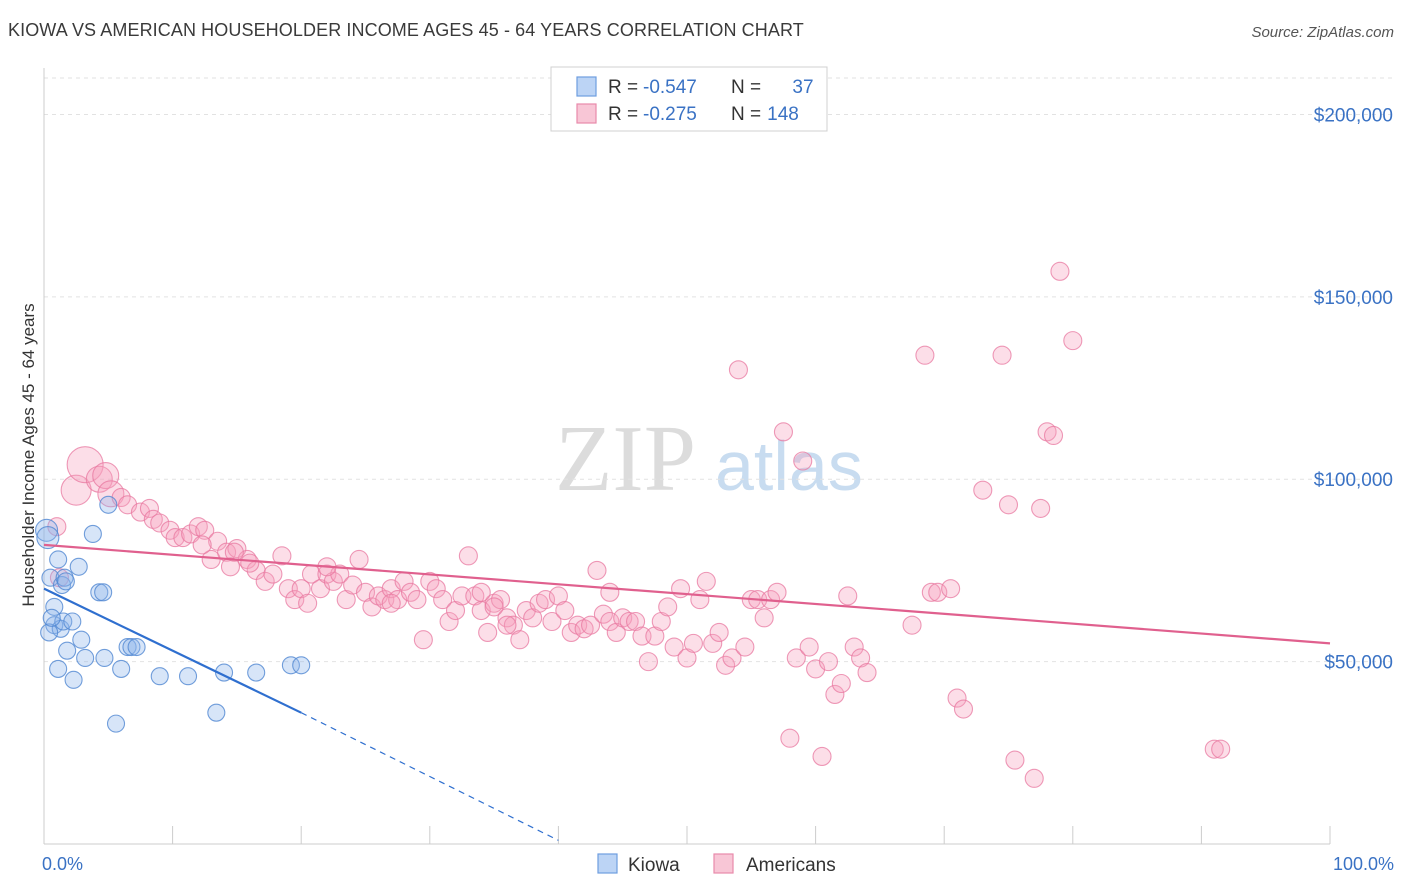 This screenshot has height=892, width=1406. What do you see at coordinates (28, 454) in the screenshot?
I see `y-axis-label: Householder Income Ages 45 - 64 years` at bounding box center [28, 454].